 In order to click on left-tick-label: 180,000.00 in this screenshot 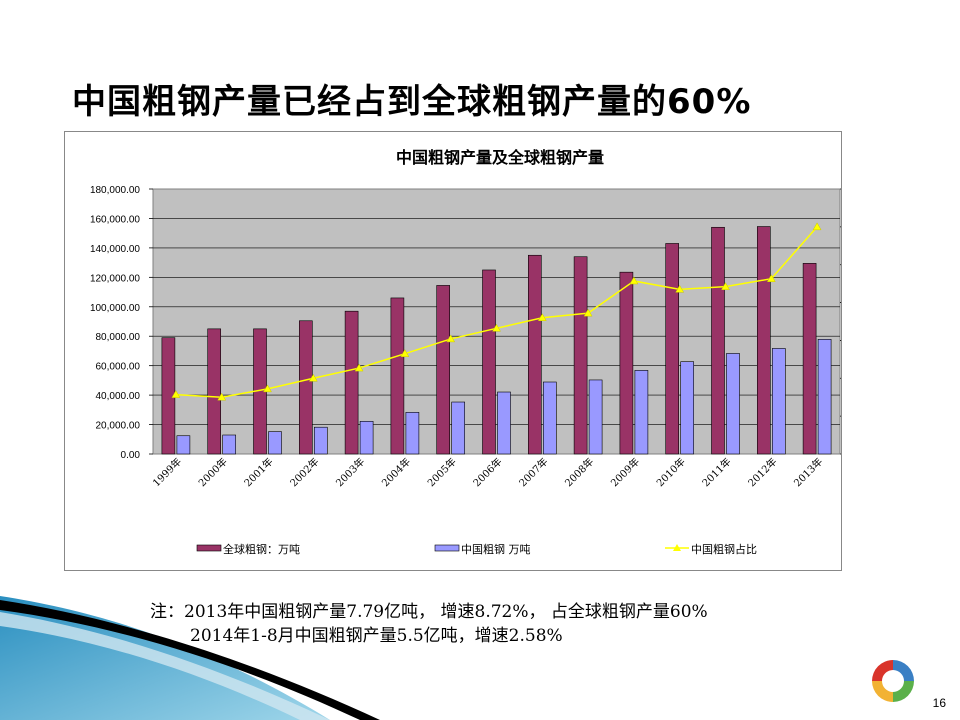, I will do `click(115, 190)`.